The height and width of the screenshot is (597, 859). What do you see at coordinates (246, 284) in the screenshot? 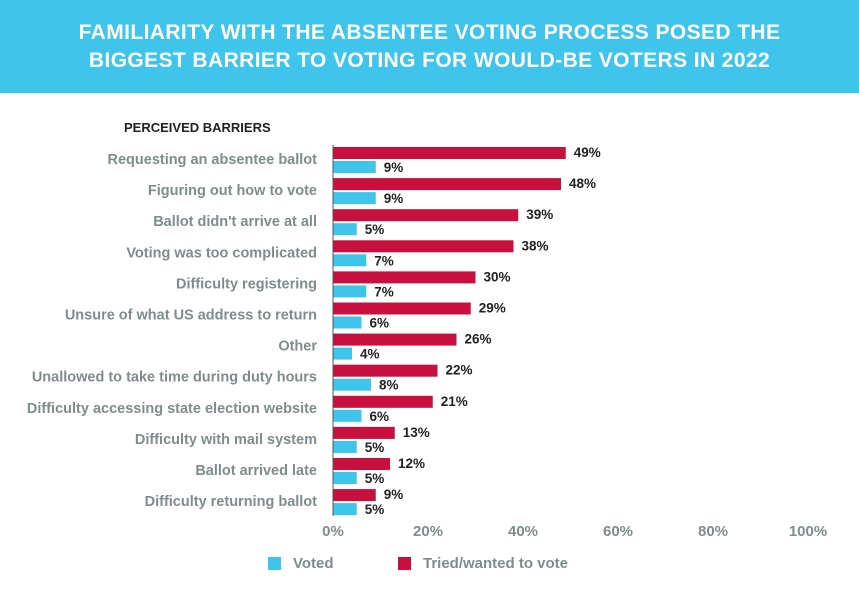
I see `category-label: Difficulty registering` at bounding box center [246, 284].